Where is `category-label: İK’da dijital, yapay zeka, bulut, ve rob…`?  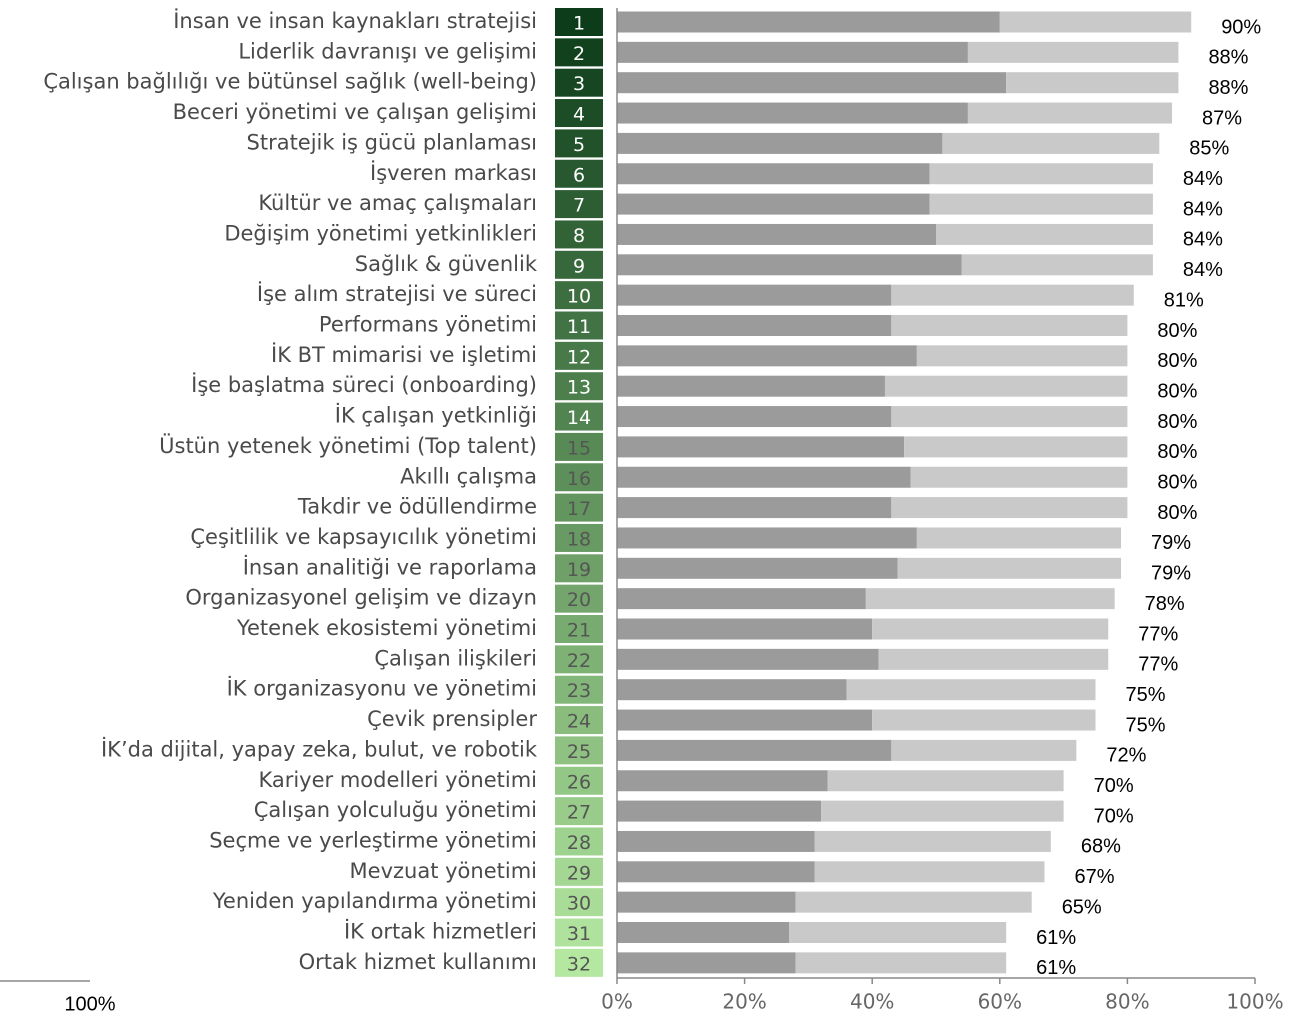
category-label: İK’da dijital, yapay zeka, bulut, ve rob… is located at coordinates (319, 748).